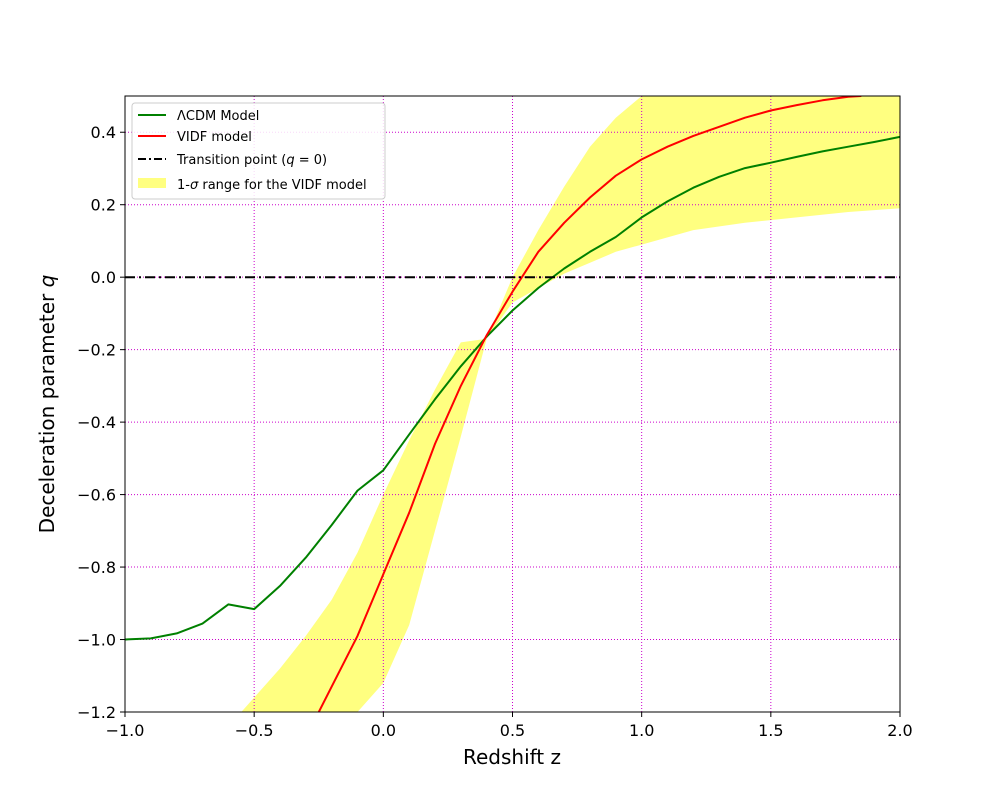  What do you see at coordinates (96, 567) in the screenshot?
I see `y-tick-label: −0.8` at bounding box center [96, 567].